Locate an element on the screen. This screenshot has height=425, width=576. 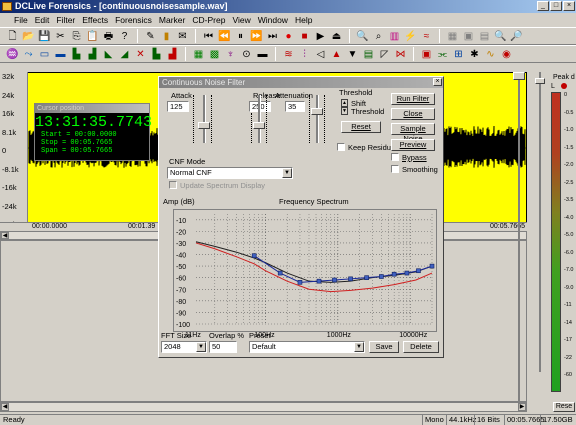
attack-input: 125 is located at coordinates (178, 106).